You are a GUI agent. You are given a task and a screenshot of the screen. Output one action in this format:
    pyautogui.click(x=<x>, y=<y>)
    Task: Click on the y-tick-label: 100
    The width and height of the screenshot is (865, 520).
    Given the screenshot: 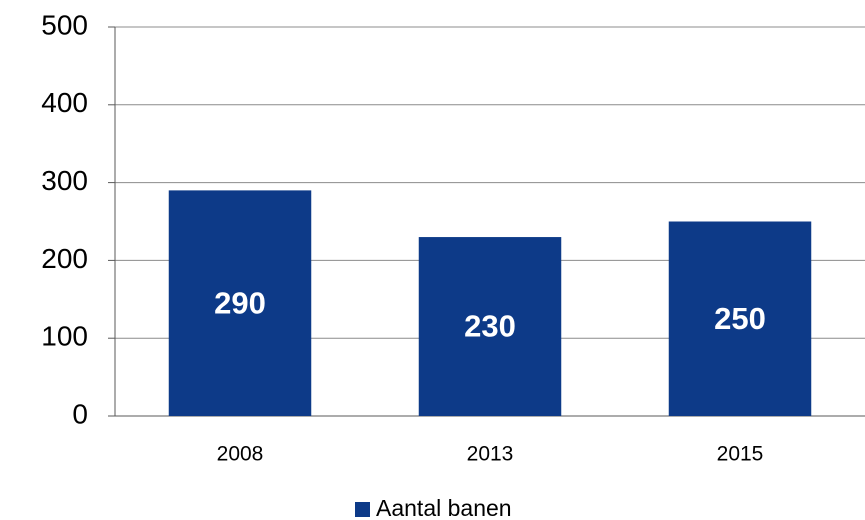 What is the action you would take?
    pyautogui.click(x=64, y=336)
    